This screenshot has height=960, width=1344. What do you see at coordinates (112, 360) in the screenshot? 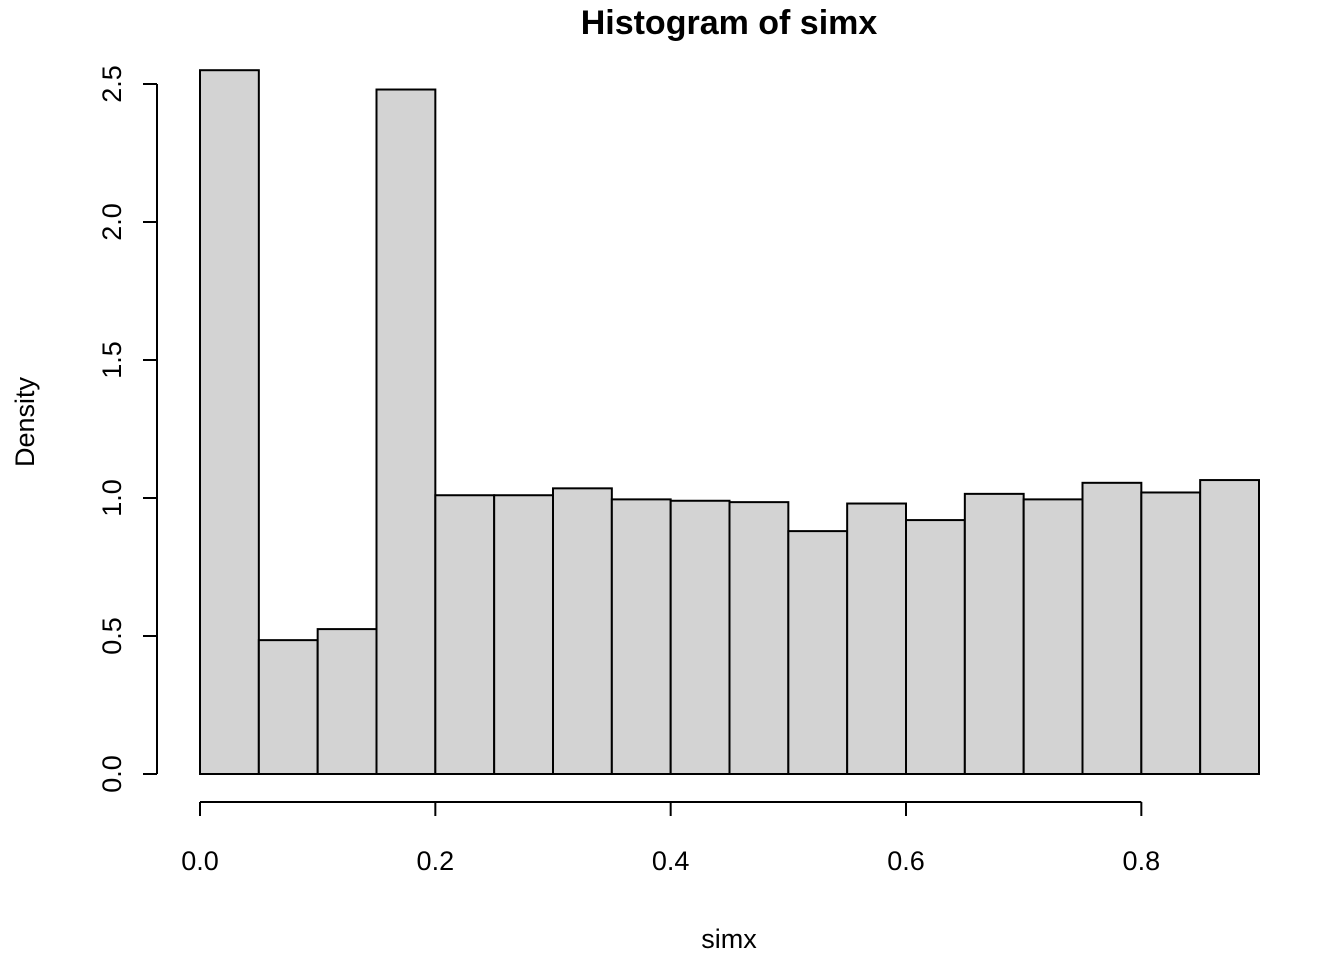
I see `y-axis-tick-label: 1.5` at bounding box center [112, 360].